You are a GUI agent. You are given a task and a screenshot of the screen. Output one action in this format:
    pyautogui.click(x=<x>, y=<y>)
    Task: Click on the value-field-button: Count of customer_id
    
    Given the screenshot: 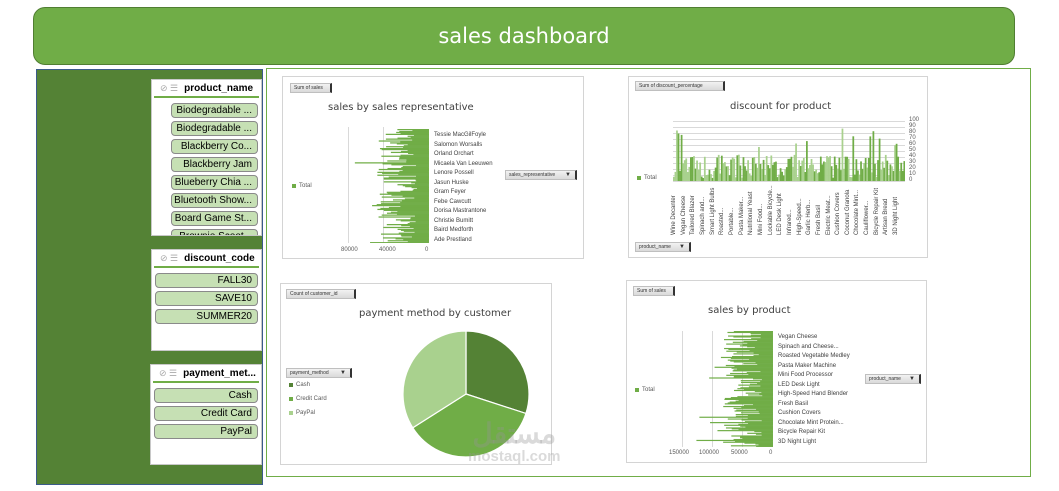 What is the action you would take?
    pyautogui.click(x=321, y=294)
    